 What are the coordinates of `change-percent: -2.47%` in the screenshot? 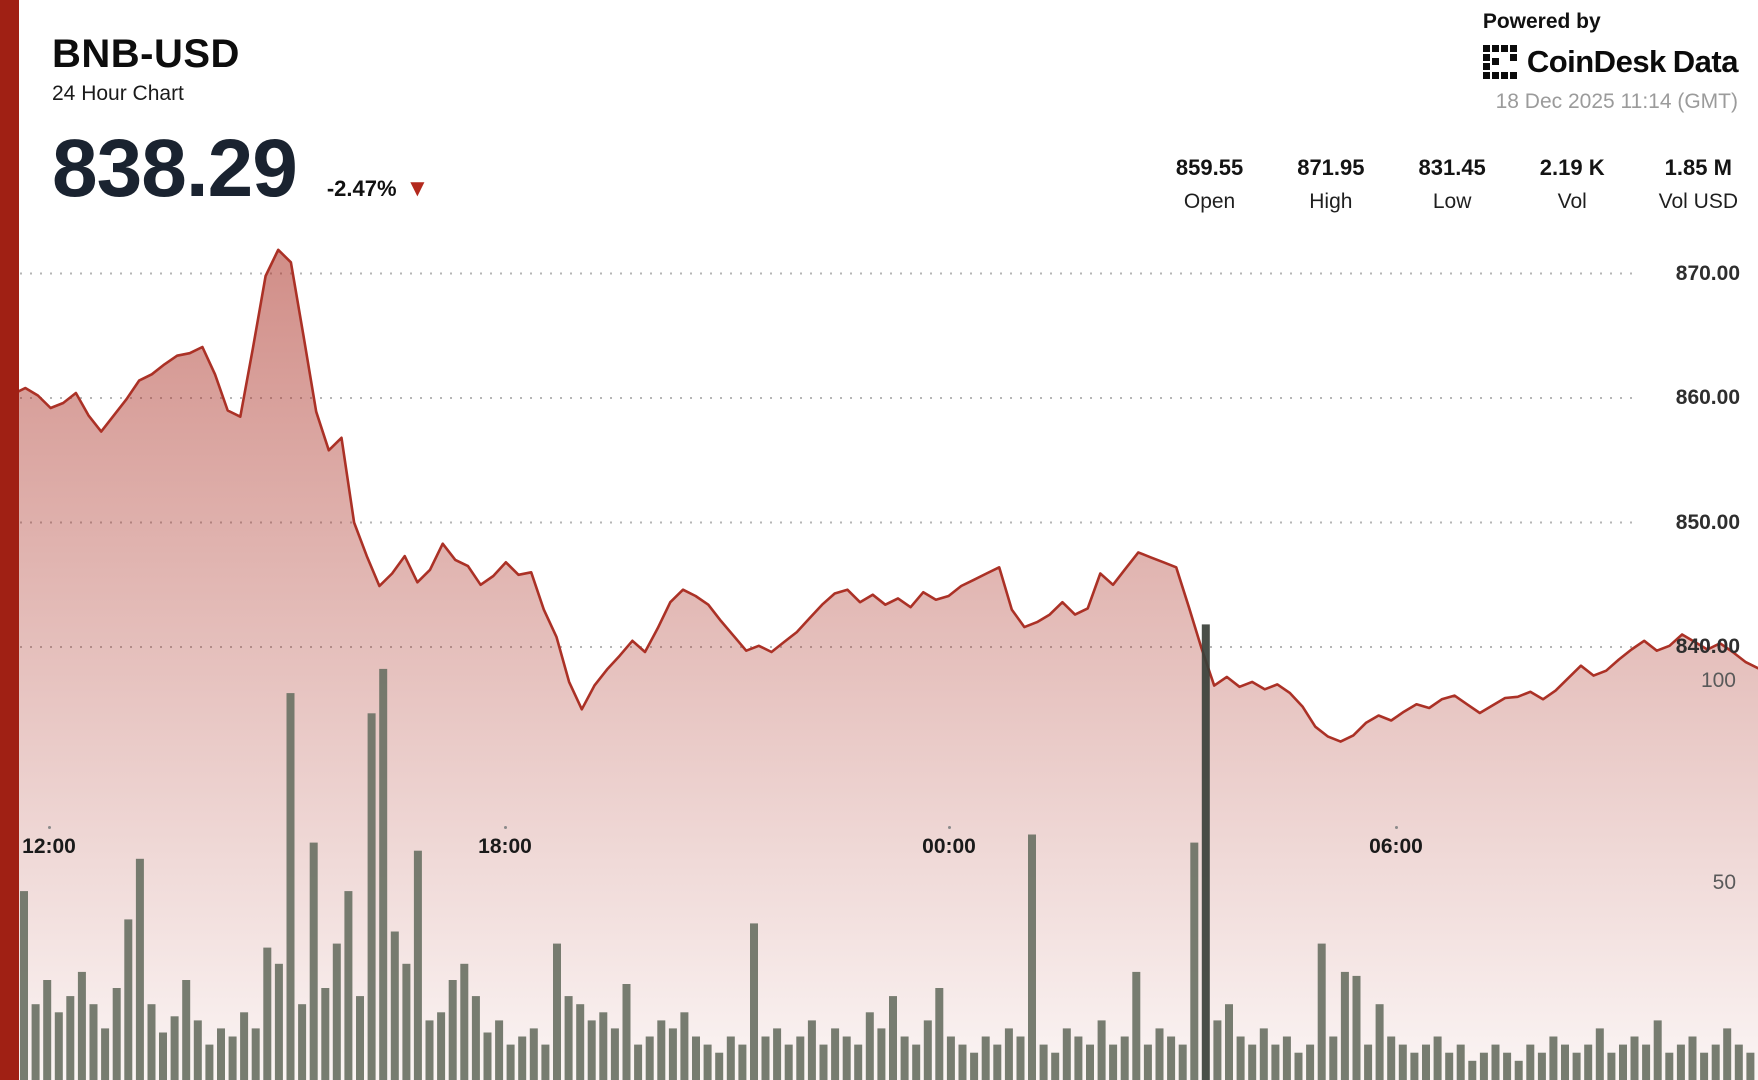 It's located at (361, 188).